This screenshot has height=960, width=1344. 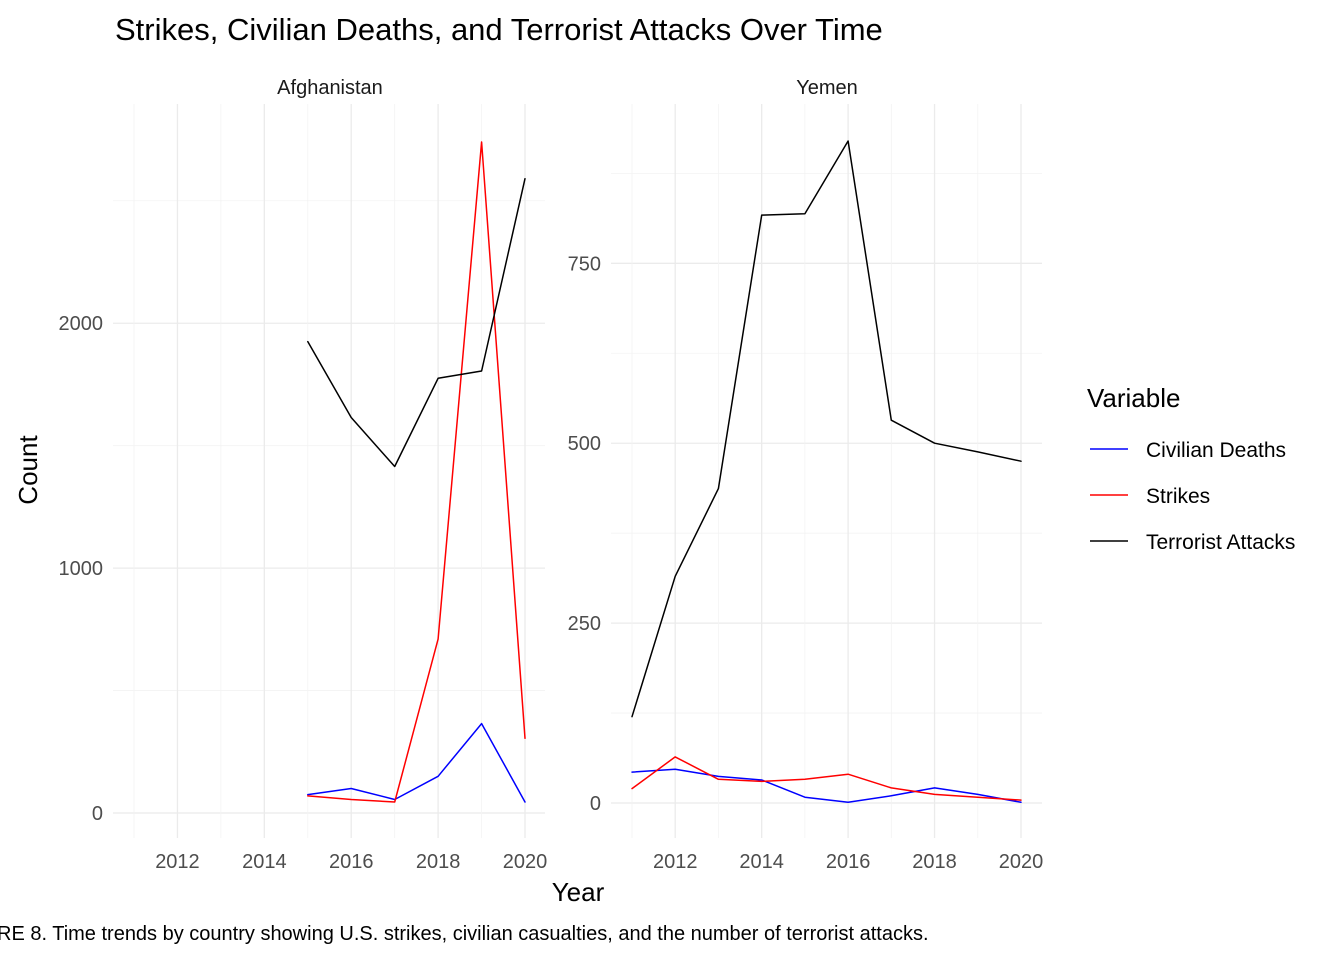 I want to click on afghanistan-y-tick-label: 2000, so click(x=81, y=324).